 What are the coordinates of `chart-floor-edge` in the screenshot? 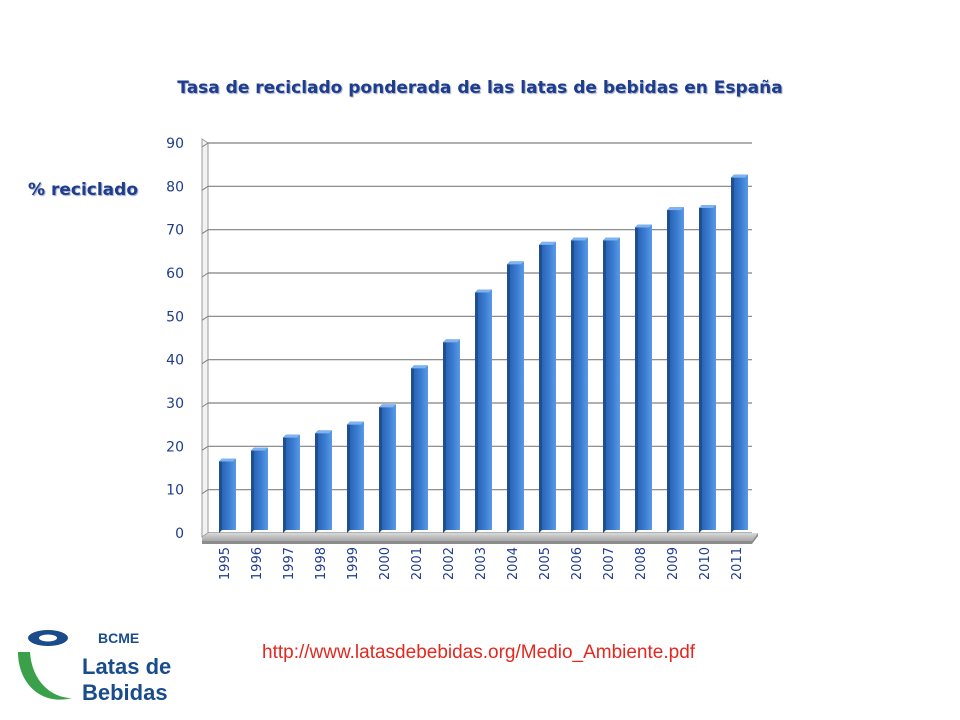 It's located at (480, 538).